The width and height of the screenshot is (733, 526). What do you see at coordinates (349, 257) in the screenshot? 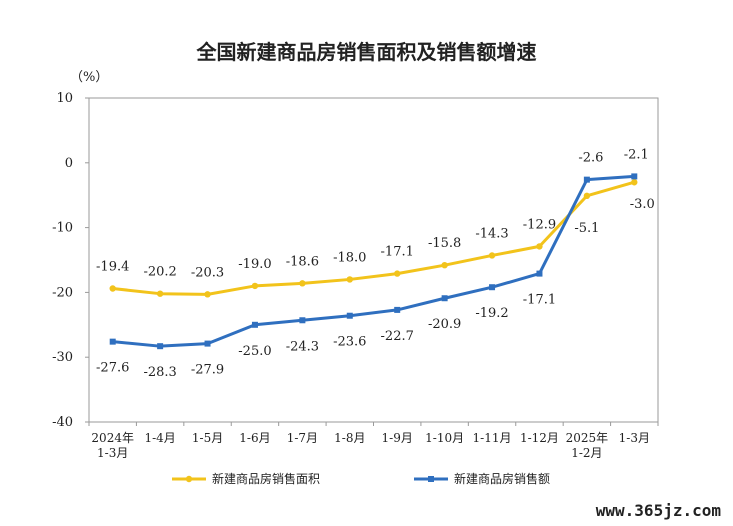
I see `data-label: -18.0` at bounding box center [349, 257].